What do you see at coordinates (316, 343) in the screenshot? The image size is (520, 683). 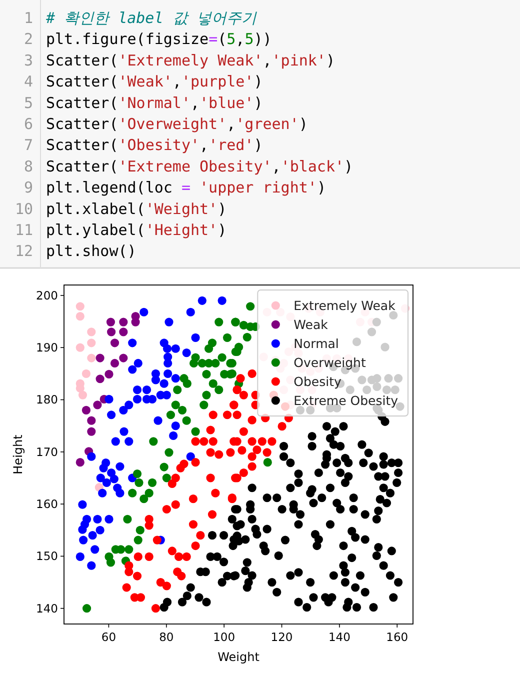 I see `legend-label: Normal` at bounding box center [316, 343].